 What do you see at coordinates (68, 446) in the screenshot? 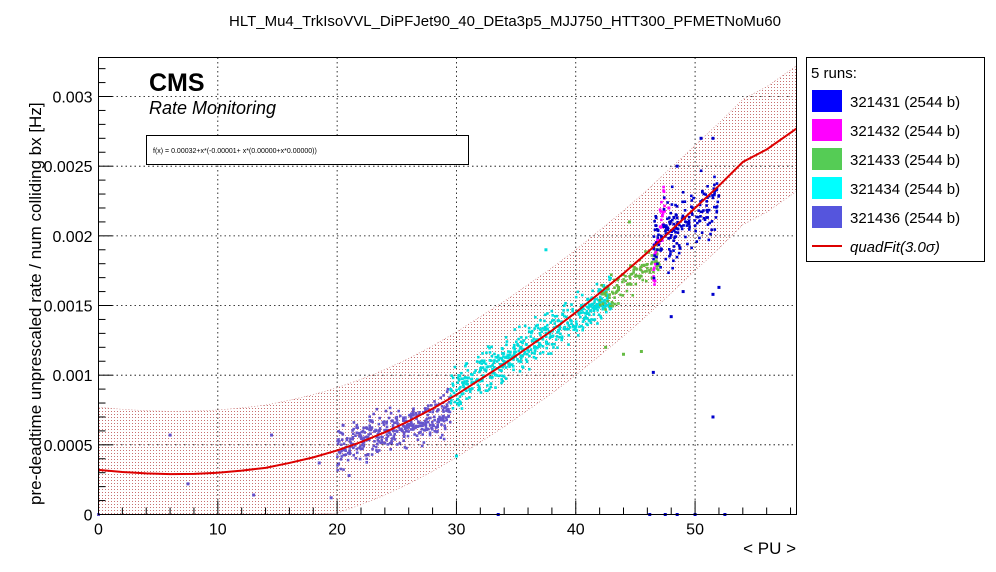
I see `y-tick-label-1: 0.0005` at bounding box center [68, 446].